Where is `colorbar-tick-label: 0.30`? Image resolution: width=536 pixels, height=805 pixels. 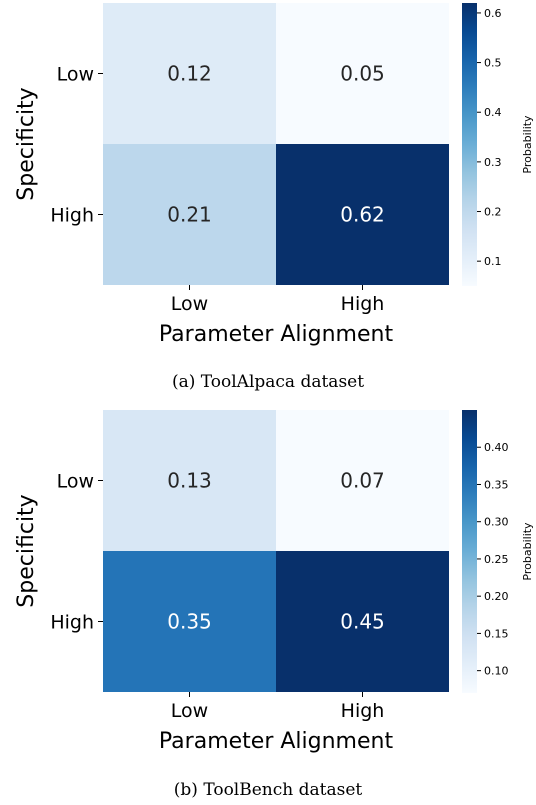 colorbar-tick-label: 0.30 is located at coordinates (496, 522).